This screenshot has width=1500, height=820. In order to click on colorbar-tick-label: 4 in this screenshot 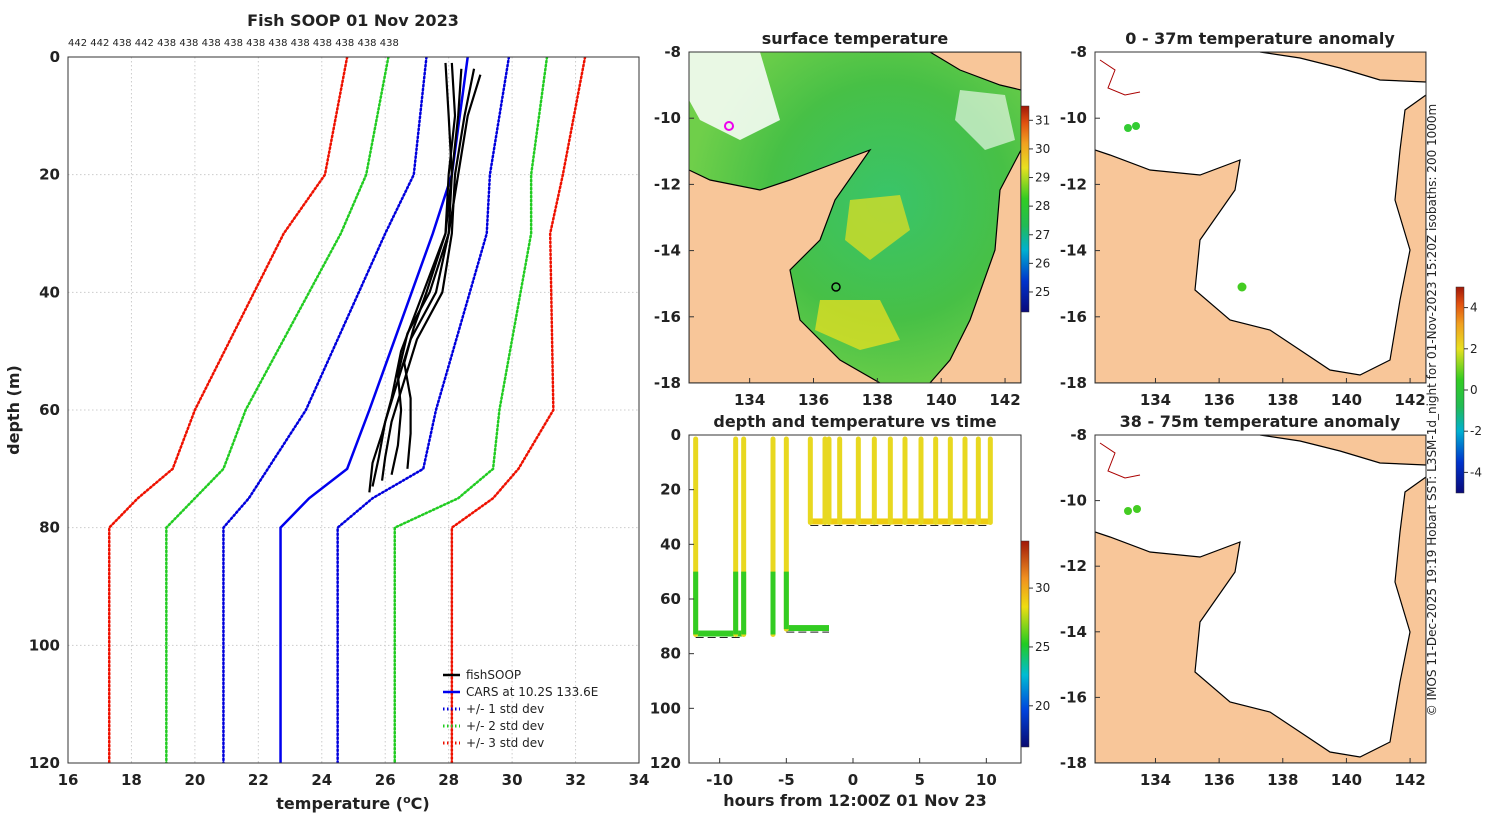, I will do `click(1474, 308)`.